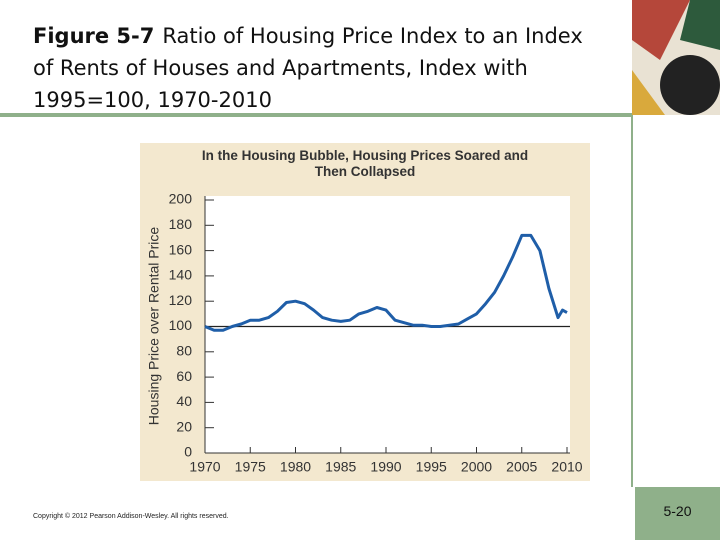 The height and width of the screenshot is (540, 720). I want to click on page-number: 5-20, so click(677, 513).